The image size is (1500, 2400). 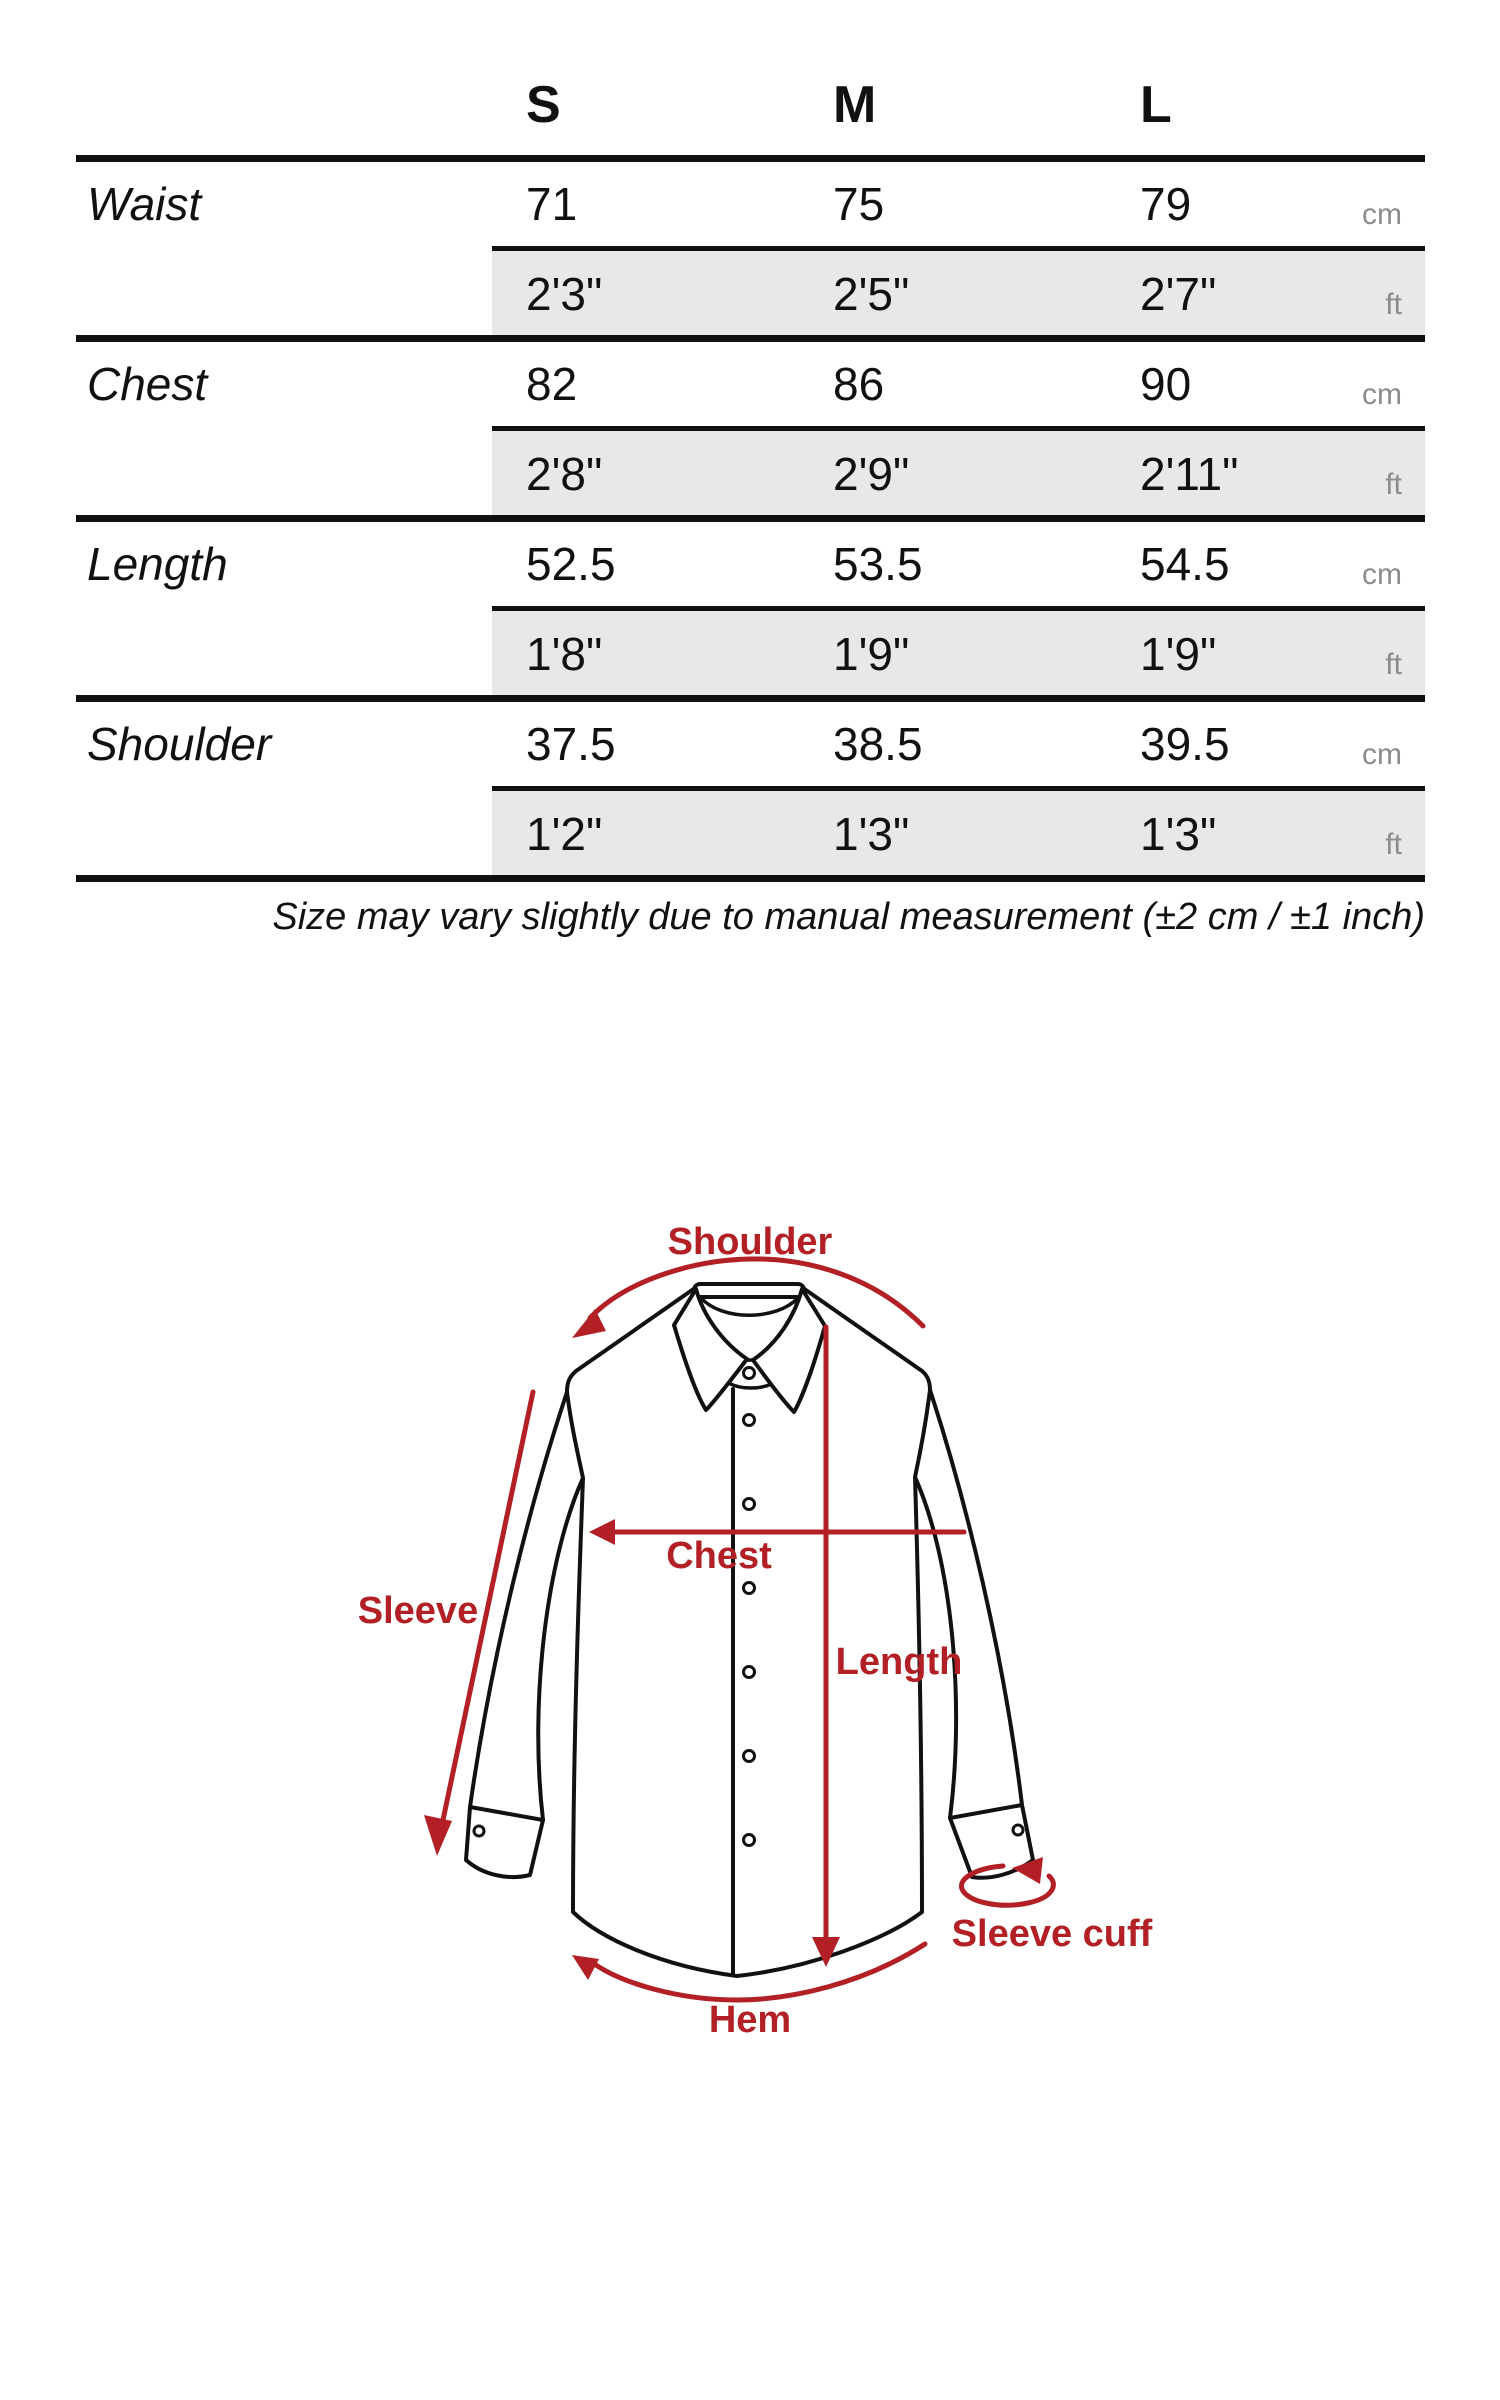 I want to click on table-row-length-ft: 1'8" 1'9" 1'9" ft, so click(x=750, y=650).